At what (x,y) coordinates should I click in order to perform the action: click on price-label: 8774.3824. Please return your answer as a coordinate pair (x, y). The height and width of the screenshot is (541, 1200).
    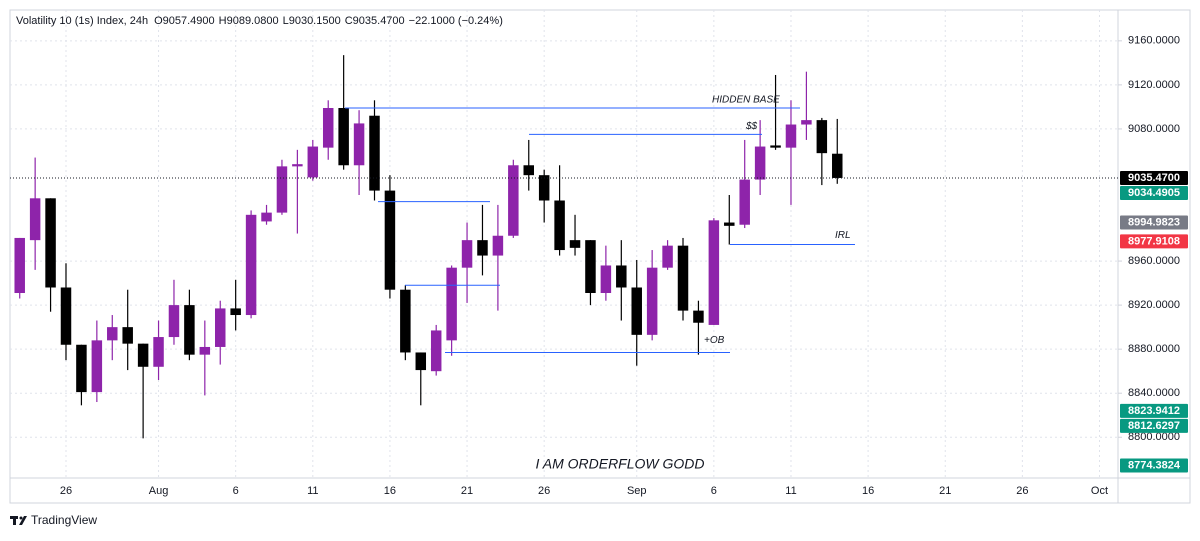
    Looking at the image, I should click on (1154, 465).